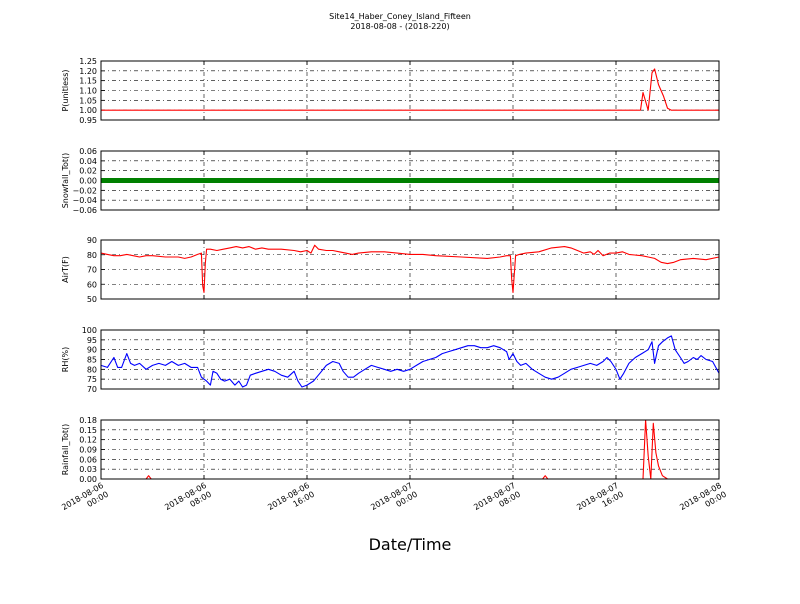  What do you see at coordinates (88, 161) in the screenshot?
I see `y-tick-label: 0.04` at bounding box center [88, 161].